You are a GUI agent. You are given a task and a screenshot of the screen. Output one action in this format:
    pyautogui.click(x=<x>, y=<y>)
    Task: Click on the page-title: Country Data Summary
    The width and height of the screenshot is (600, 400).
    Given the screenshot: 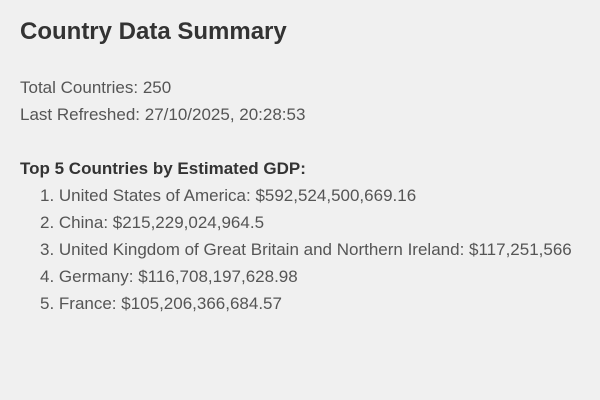 What is the action you would take?
    pyautogui.click(x=153, y=31)
    